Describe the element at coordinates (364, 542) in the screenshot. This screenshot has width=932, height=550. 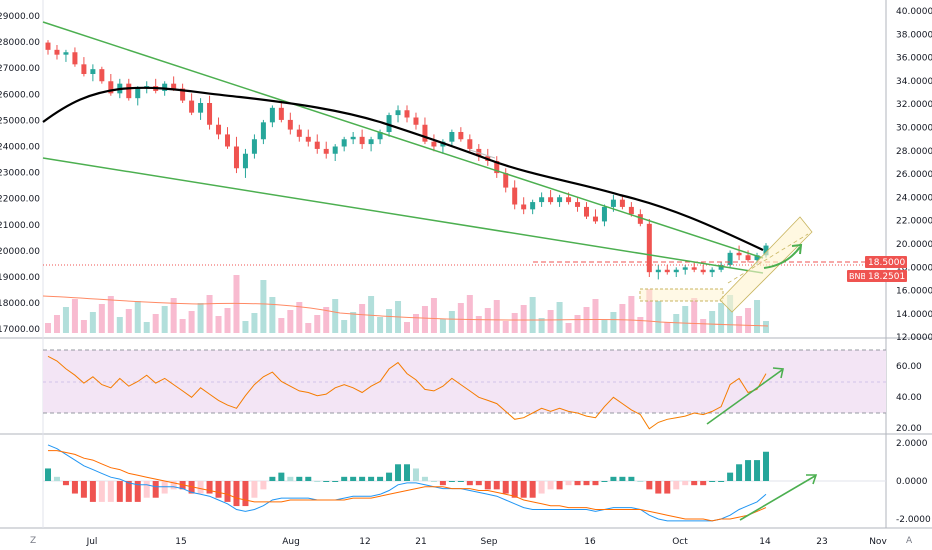
I see `time-axis-label: 12` at that location.